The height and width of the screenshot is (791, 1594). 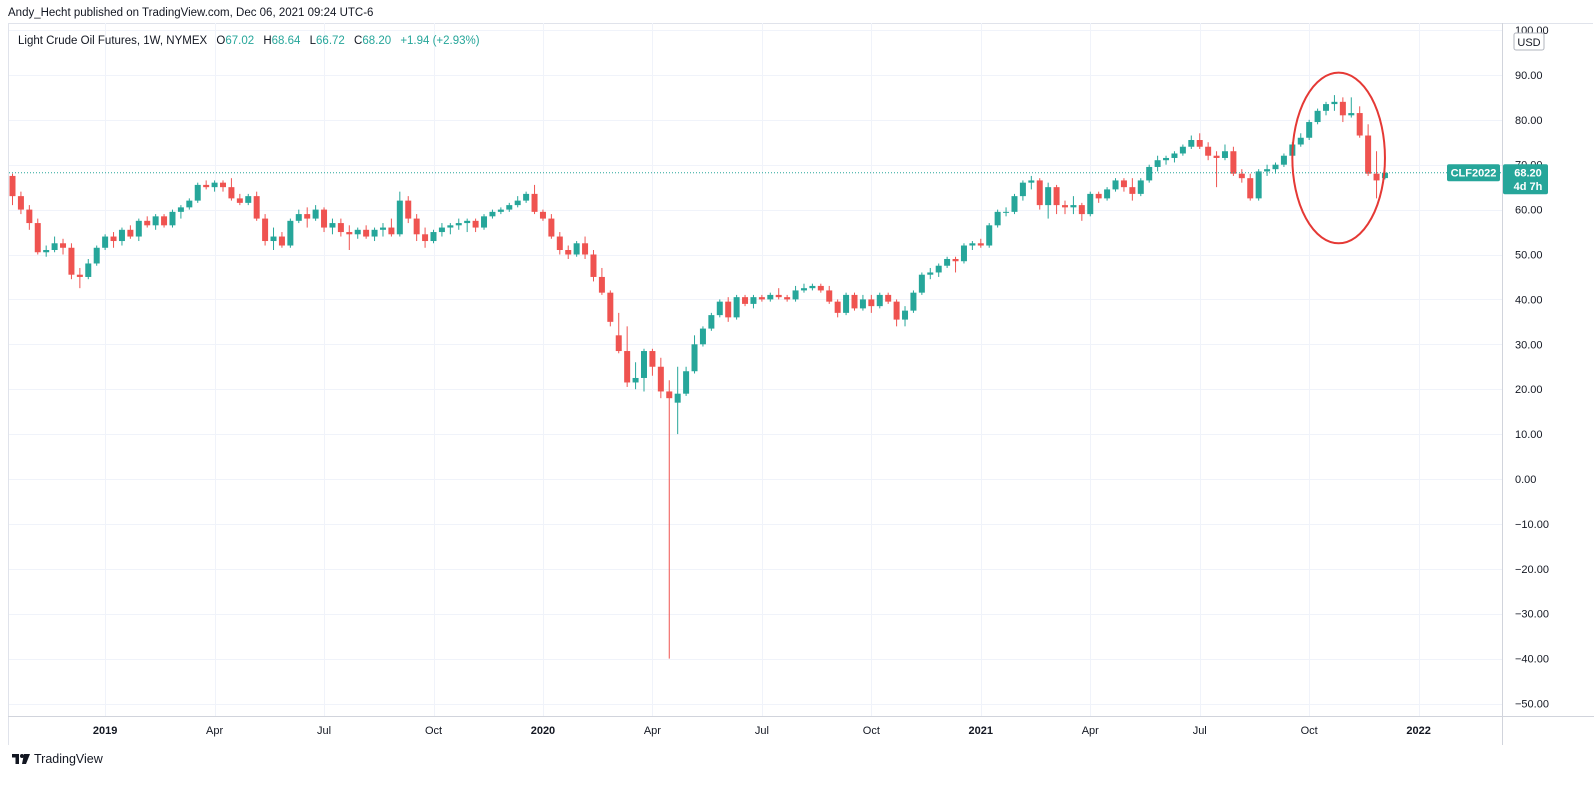 I want to click on currency-box: USD, so click(x=1529, y=41).